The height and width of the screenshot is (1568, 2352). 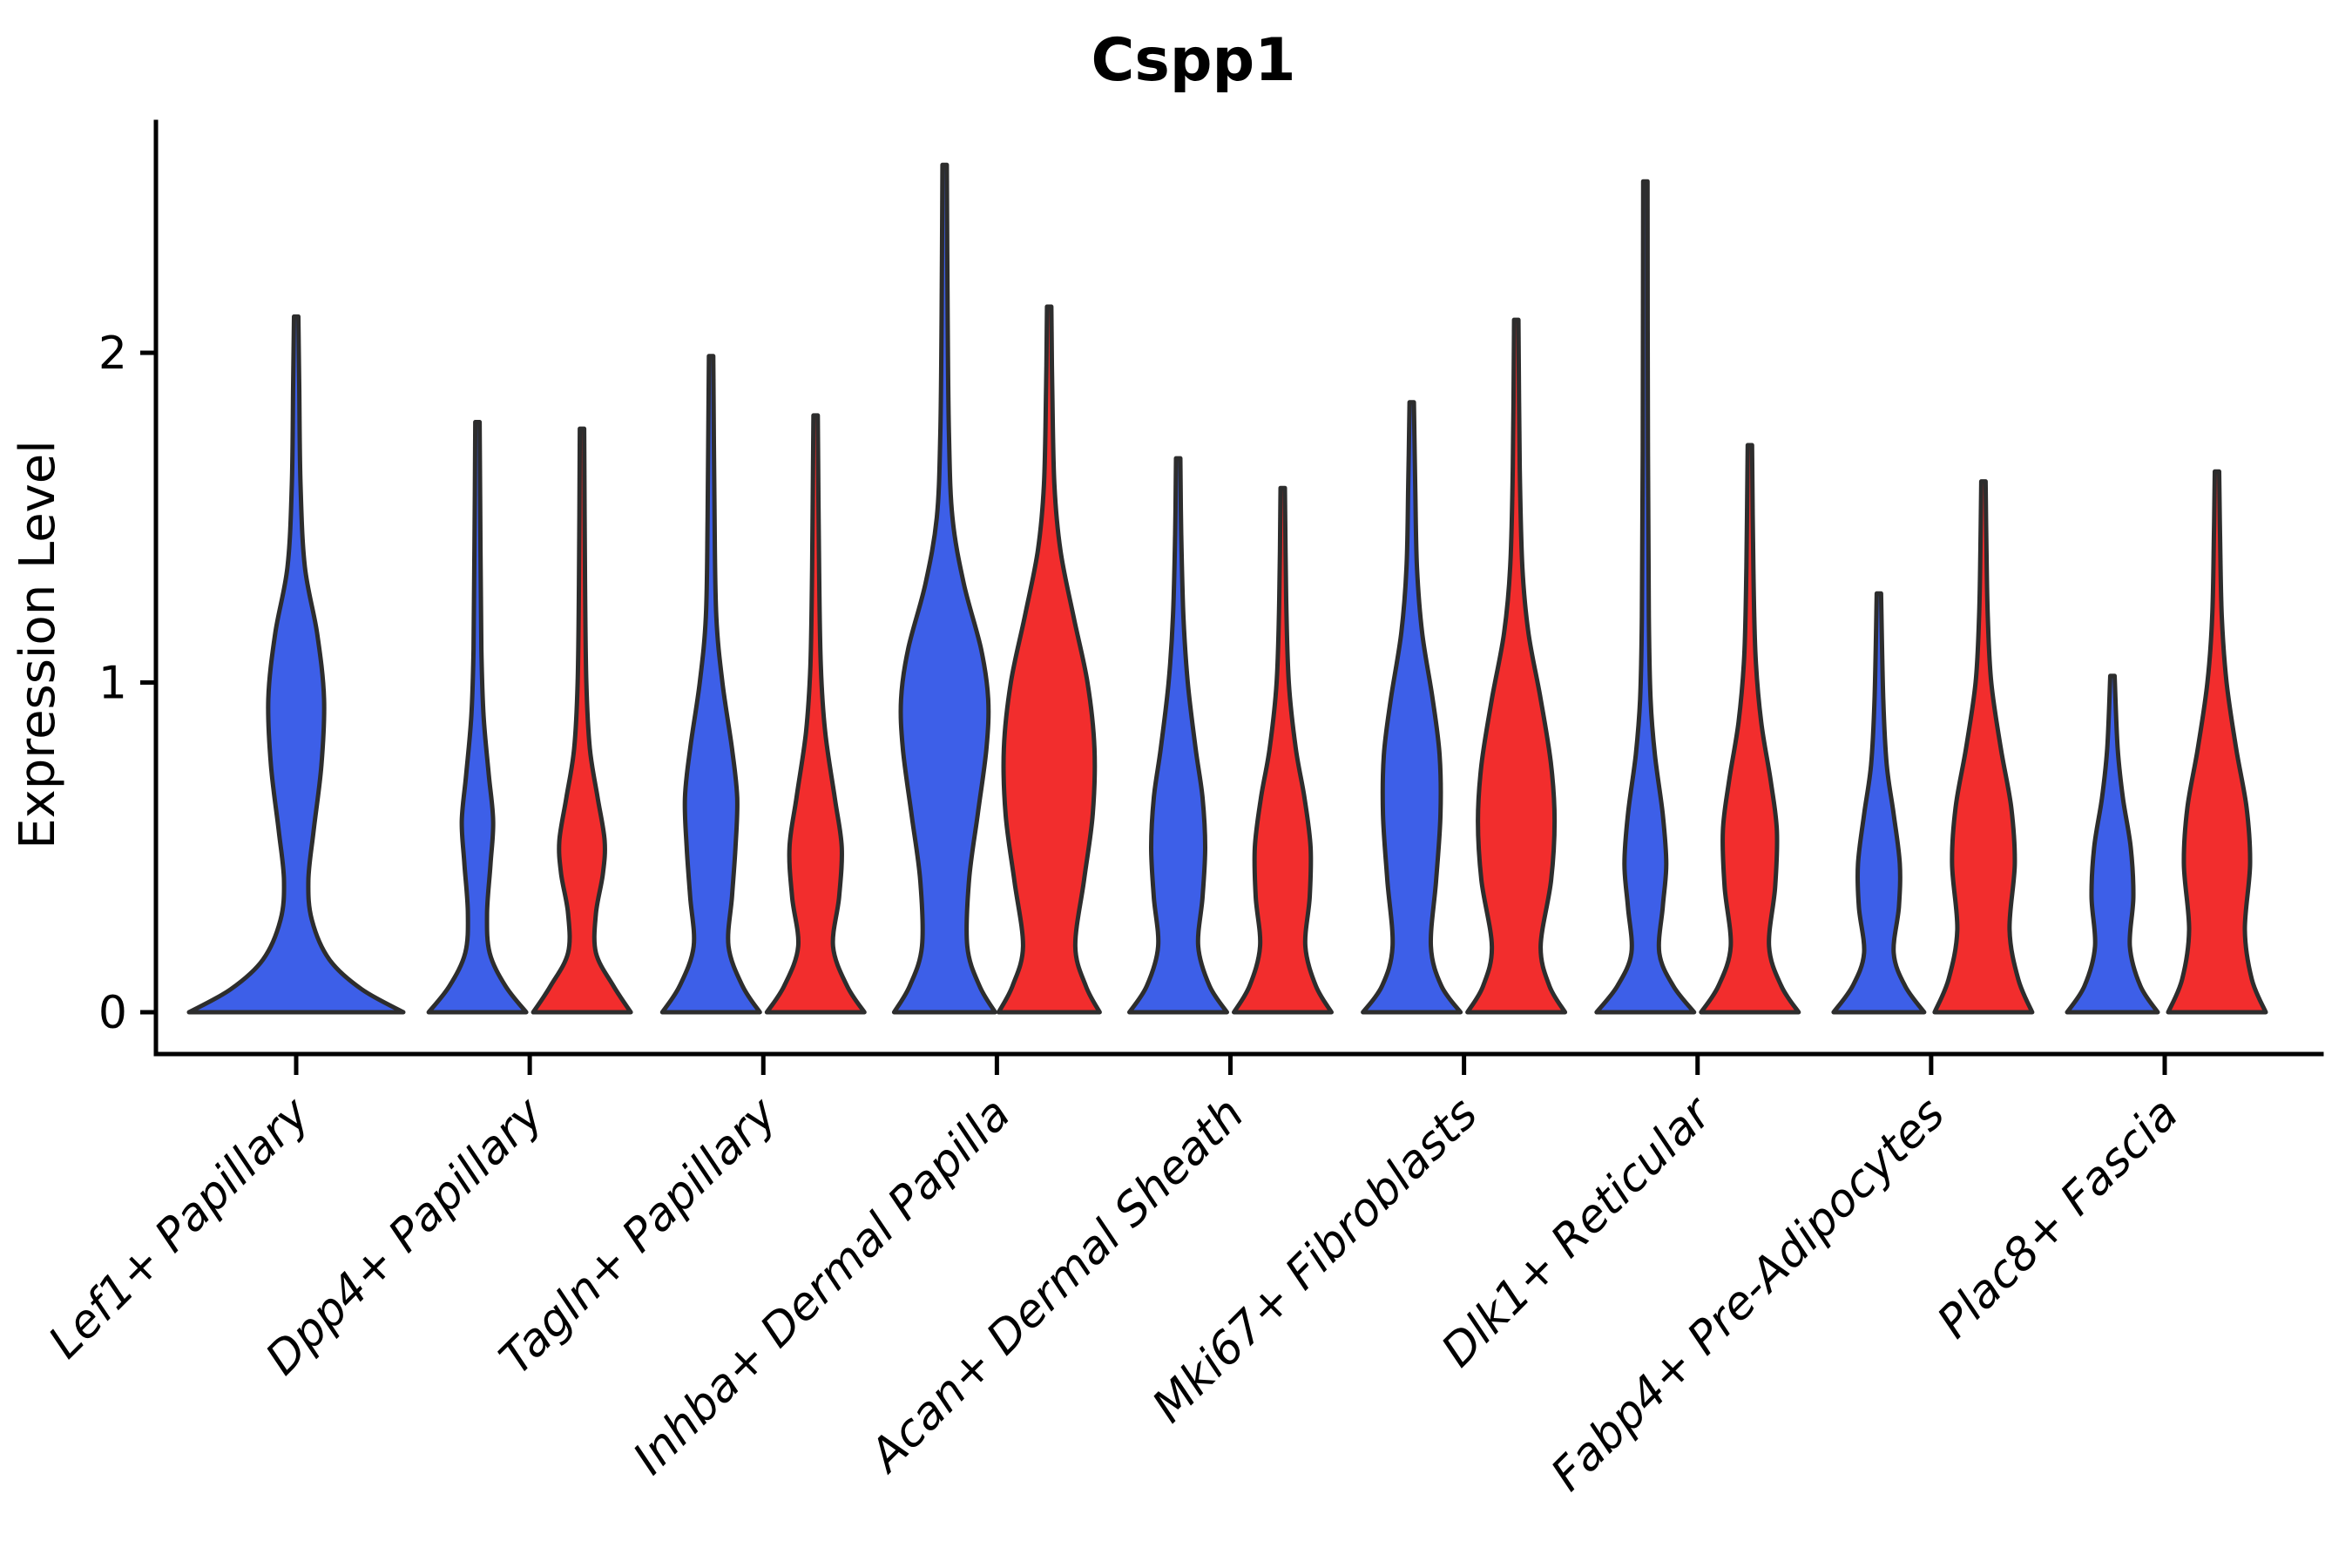 What do you see at coordinates (1193, 61) in the screenshot?
I see `plot-title: Cspp1` at bounding box center [1193, 61].